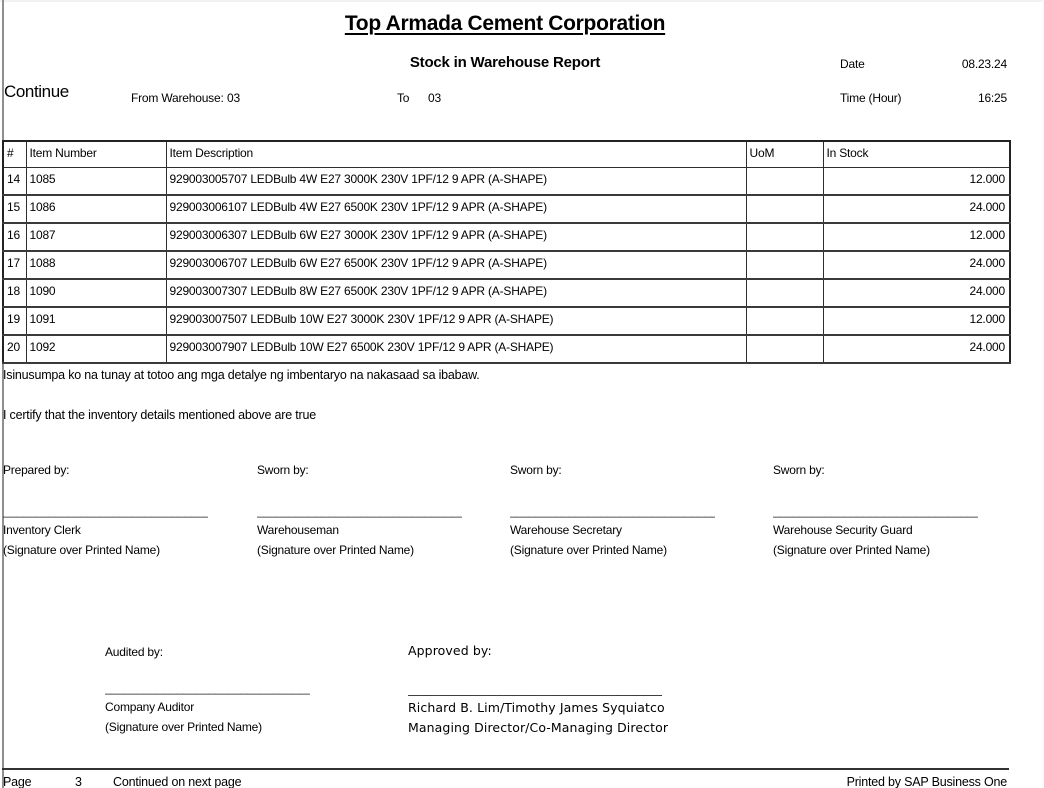 This screenshot has height=788, width=1044. I want to click on item-number-cell: 1086, so click(96, 209).